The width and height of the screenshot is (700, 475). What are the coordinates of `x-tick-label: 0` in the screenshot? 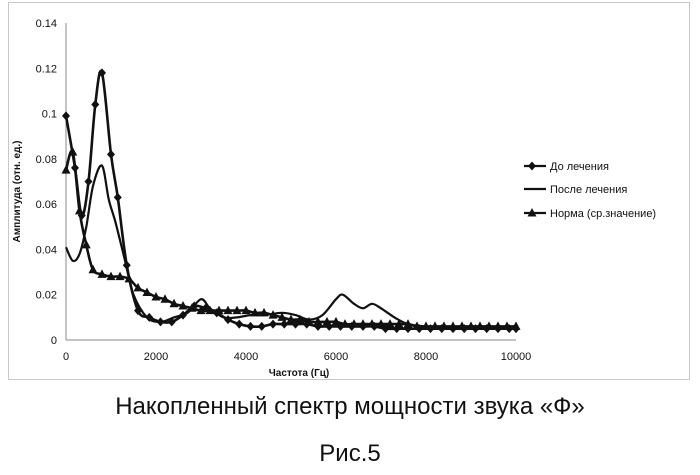 It's located at (66, 357).